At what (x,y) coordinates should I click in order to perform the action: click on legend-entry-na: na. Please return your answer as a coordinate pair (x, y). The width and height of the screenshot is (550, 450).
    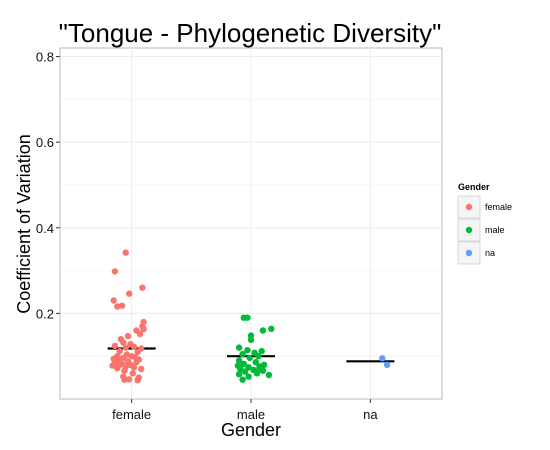
    Looking at the image, I should click on (476, 253).